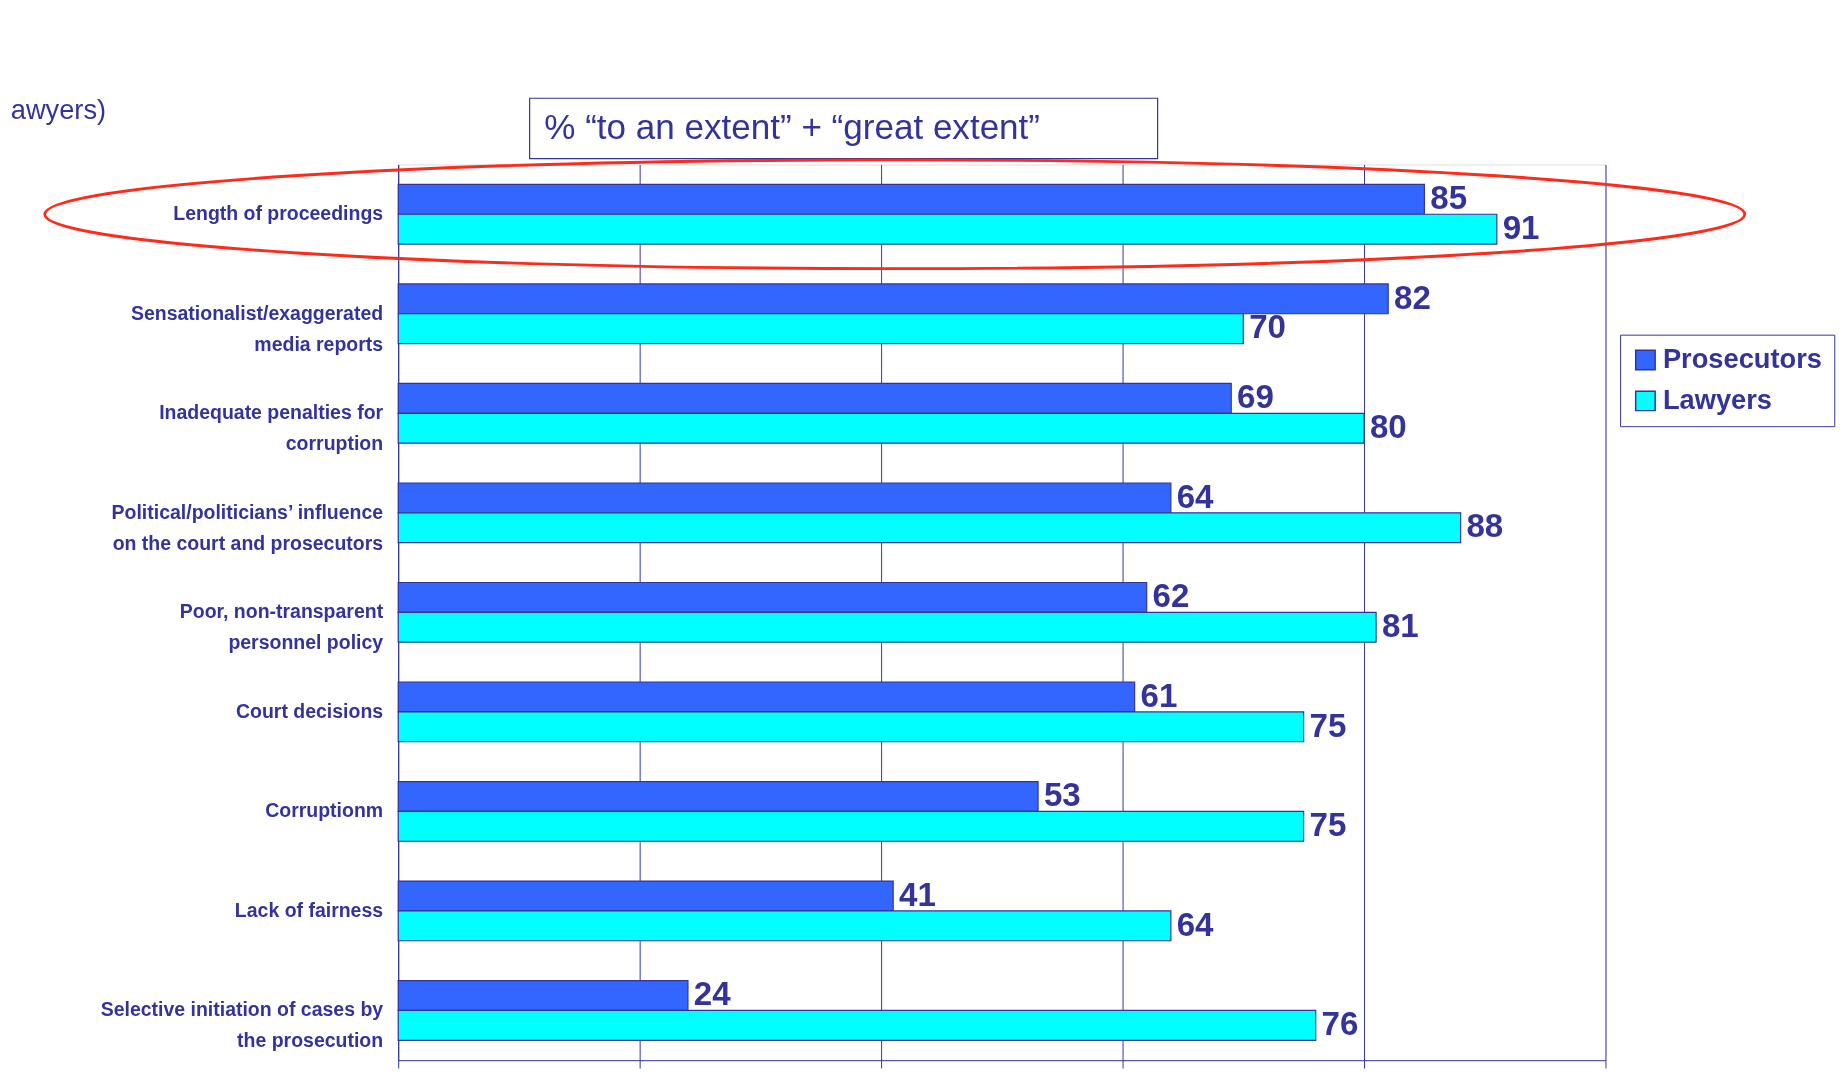  What do you see at coordinates (1485, 526) in the screenshot?
I see `data-label: 88` at bounding box center [1485, 526].